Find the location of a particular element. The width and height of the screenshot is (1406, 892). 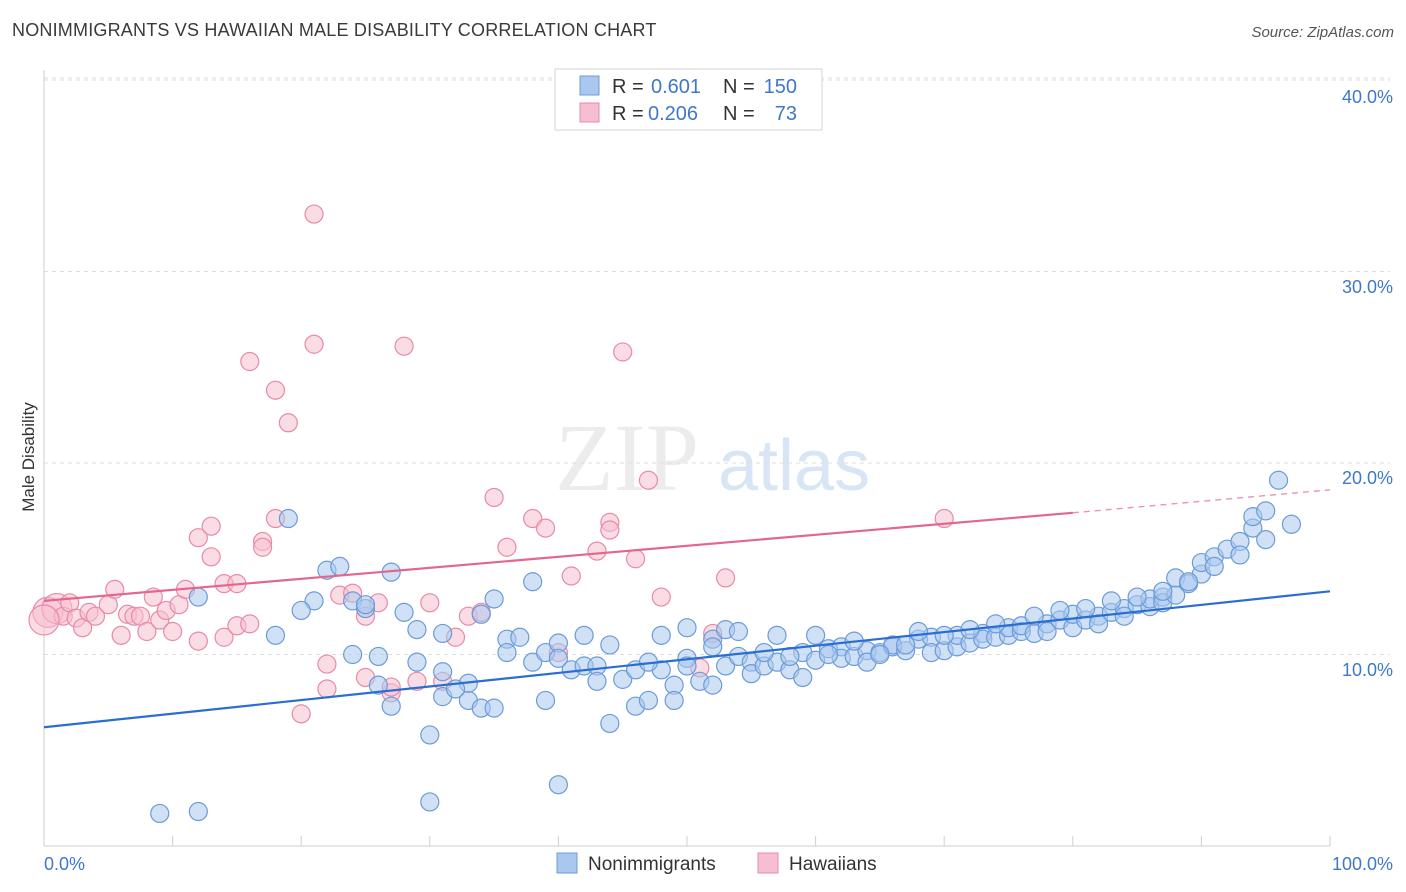

y-tick-label: 10.0% is located at coordinates (1367, 670).